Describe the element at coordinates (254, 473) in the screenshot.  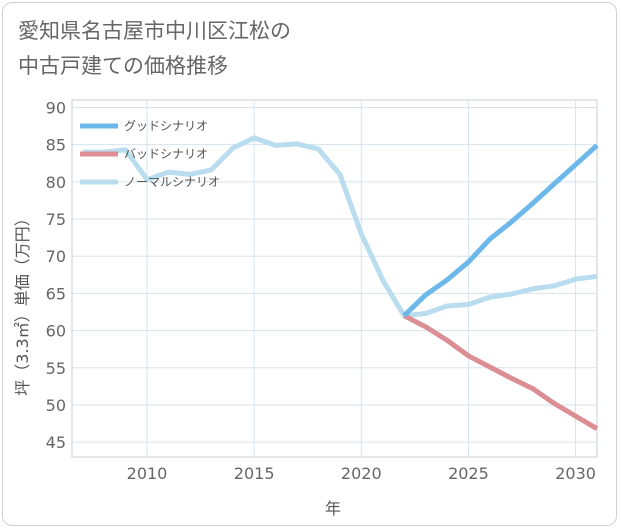
I see `x-tick-label-2015: 2015` at that location.